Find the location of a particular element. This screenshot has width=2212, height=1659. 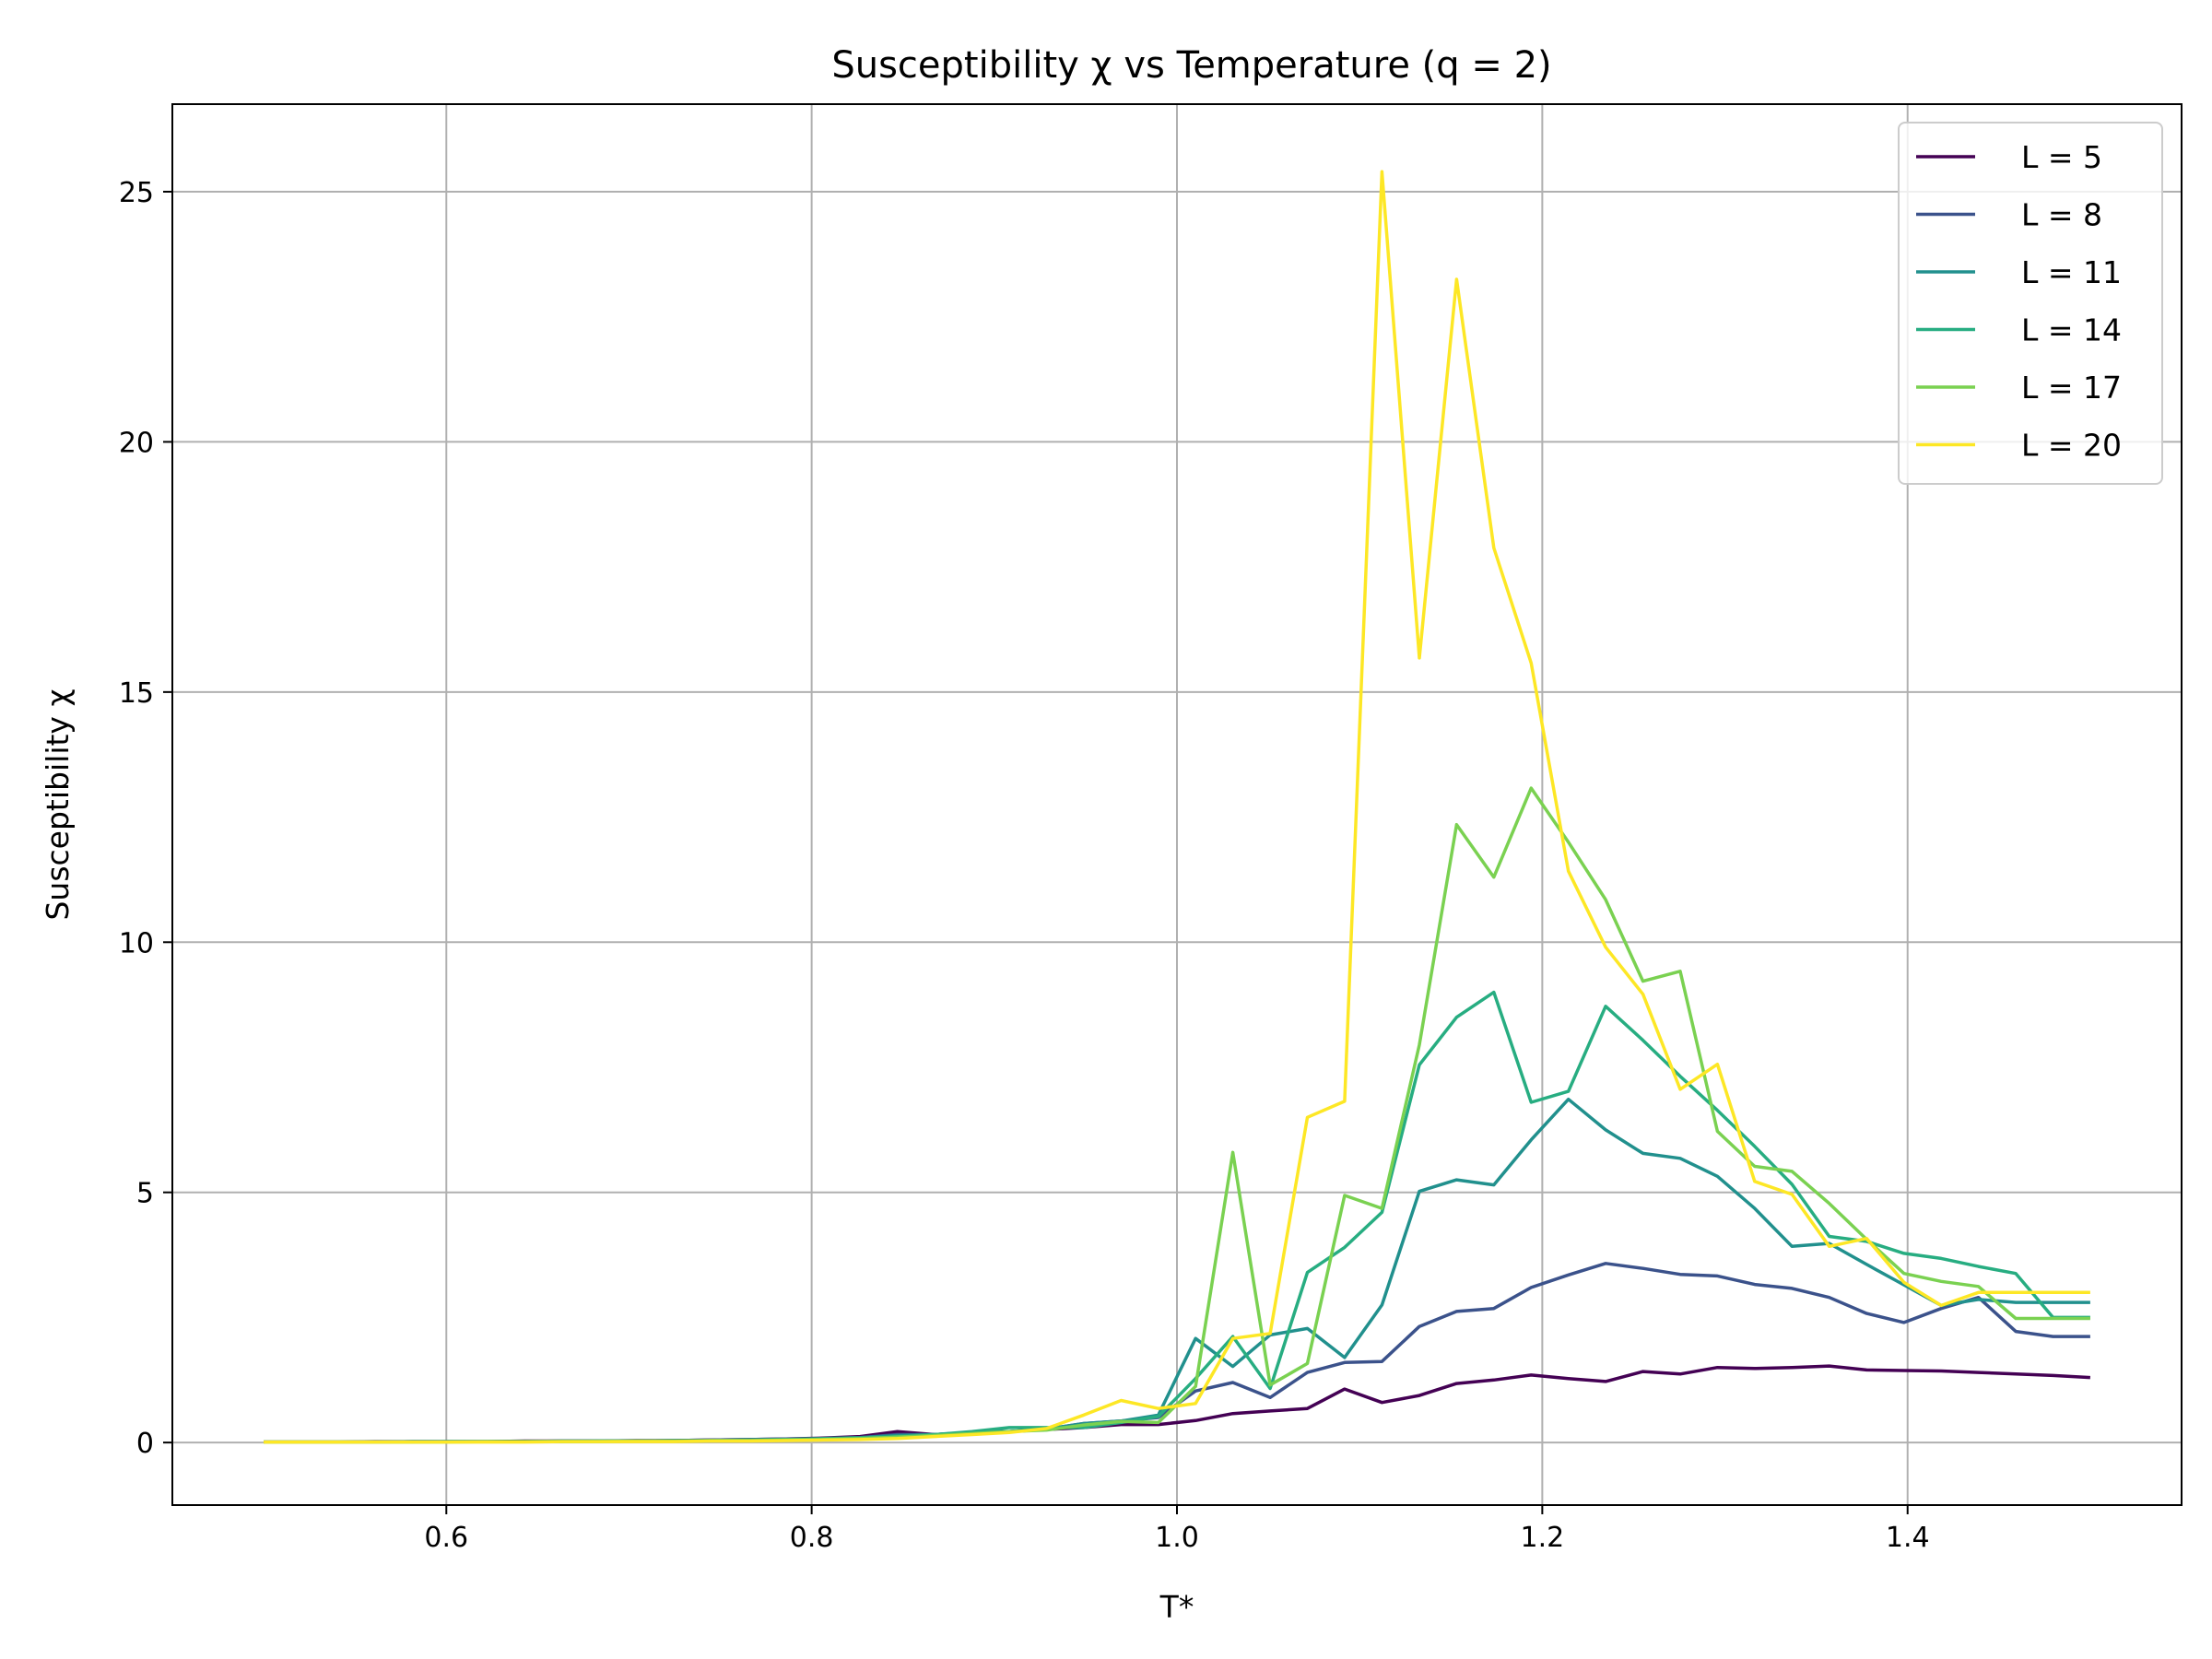

legend: L = 5 L = 8 L = 11 L = 14 L = 17 L = 20 is located at coordinates (2030, 303).